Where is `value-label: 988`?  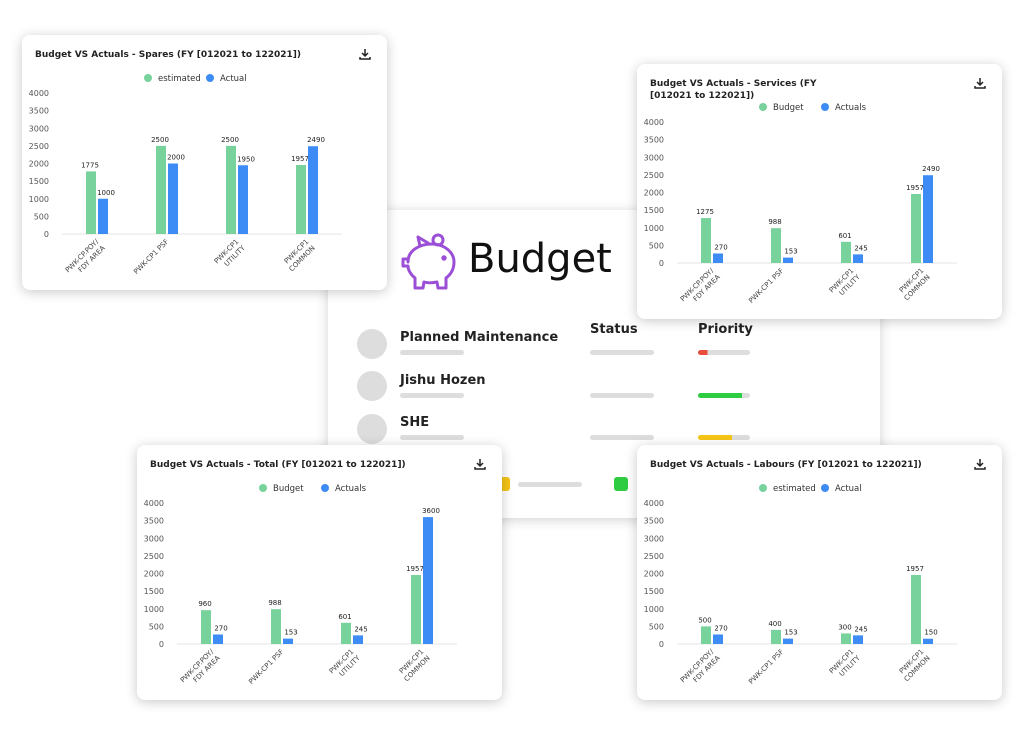
value-label: 988 is located at coordinates (774, 222).